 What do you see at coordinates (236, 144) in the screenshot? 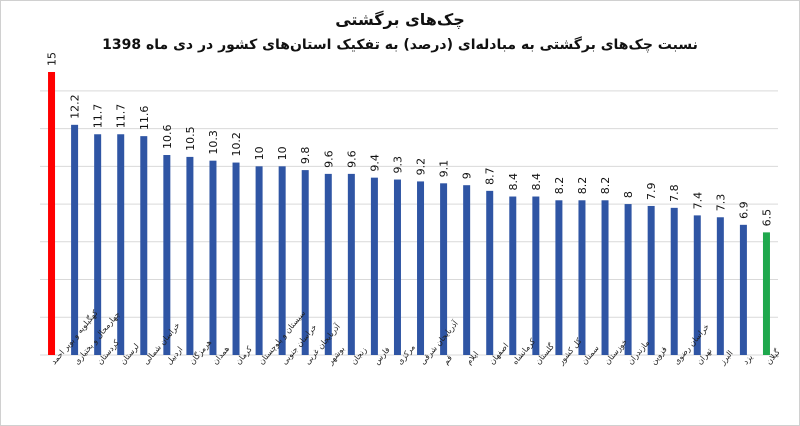
I see `value-label: 10.2` at bounding box center [236, 144].